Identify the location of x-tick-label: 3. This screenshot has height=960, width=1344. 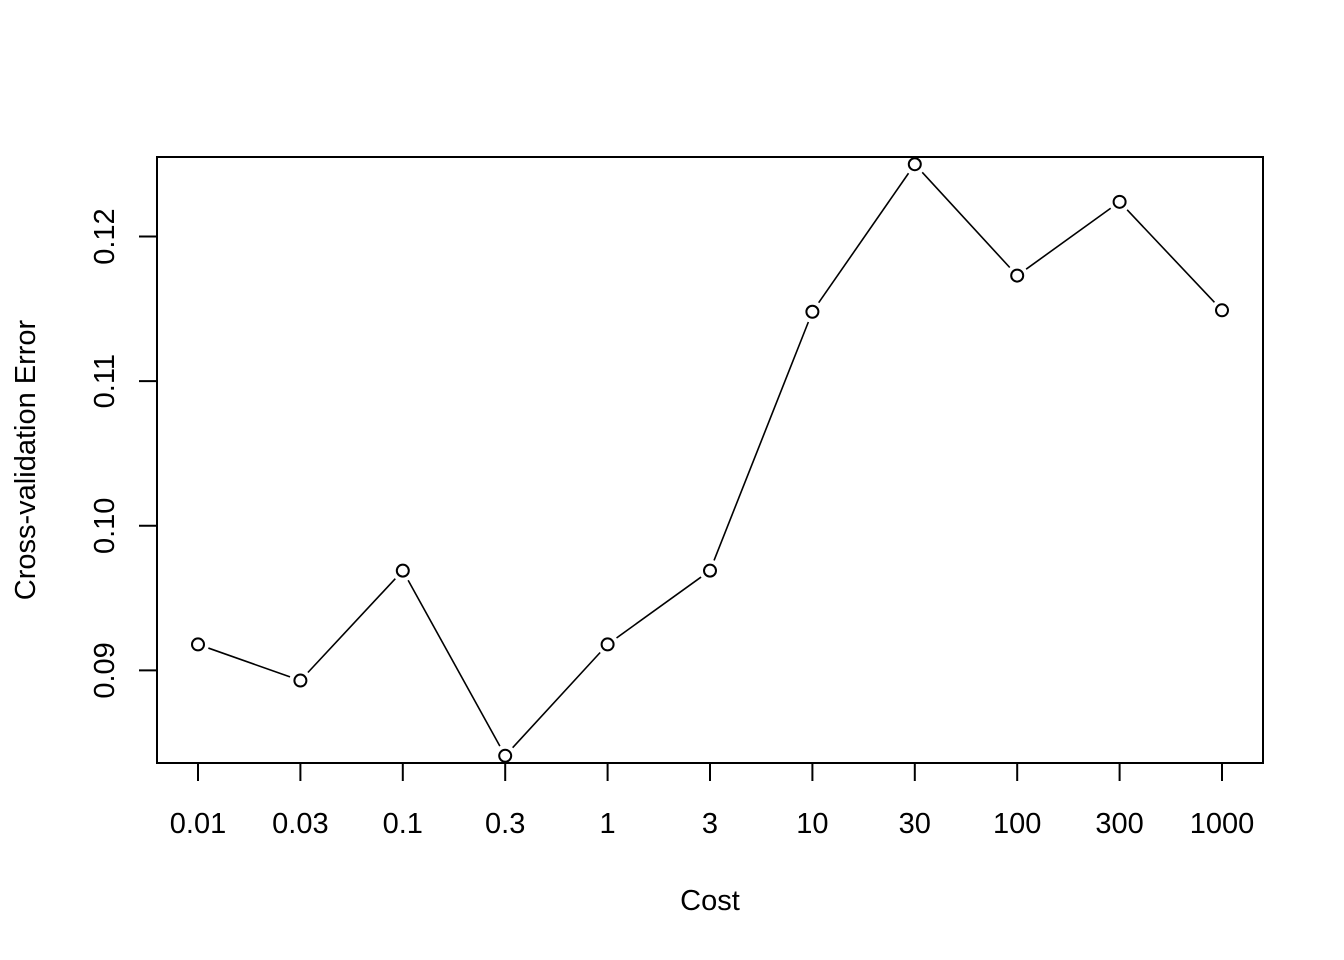
(710, 824).